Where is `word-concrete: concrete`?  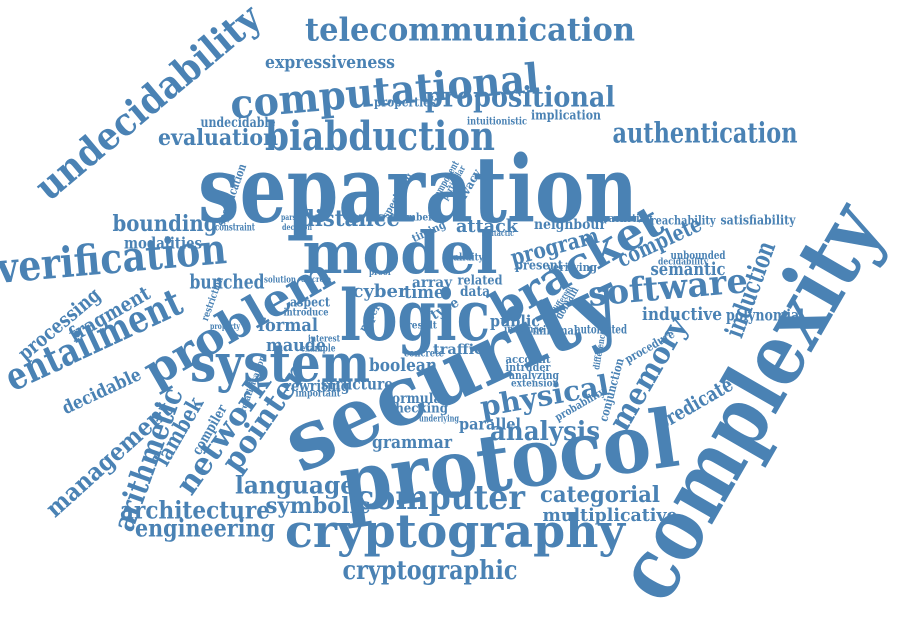 word-concrete: concrete is located at coordinates (424, 354).